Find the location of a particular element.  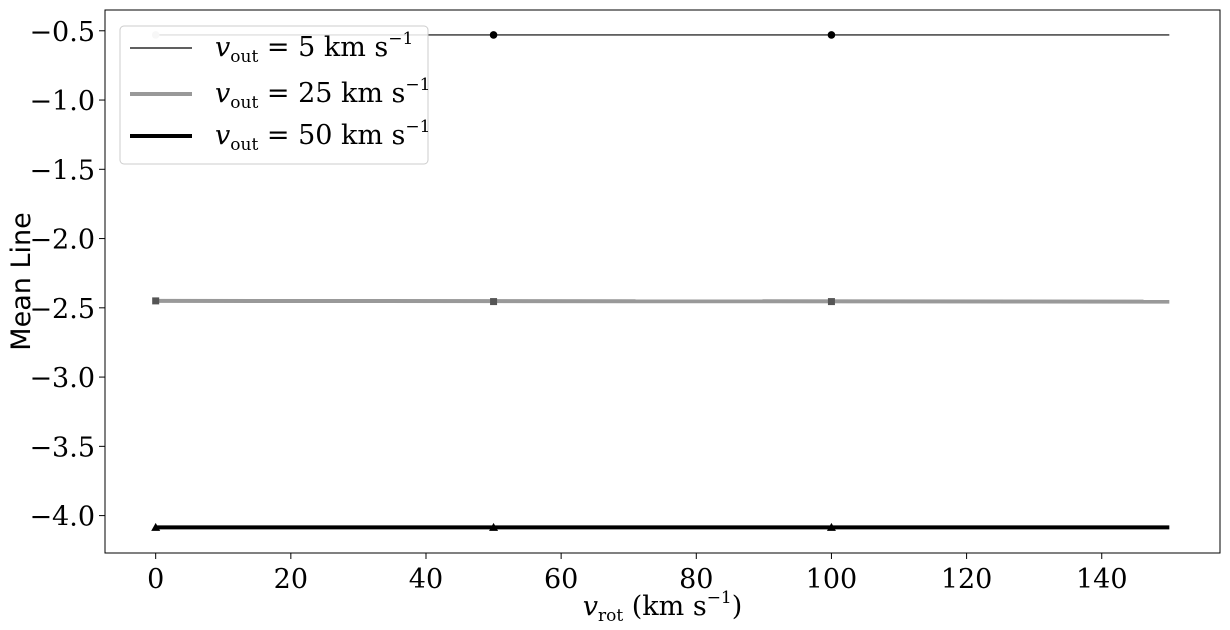

y-tick-label: −2.0 is located at coordinates (62, 240).